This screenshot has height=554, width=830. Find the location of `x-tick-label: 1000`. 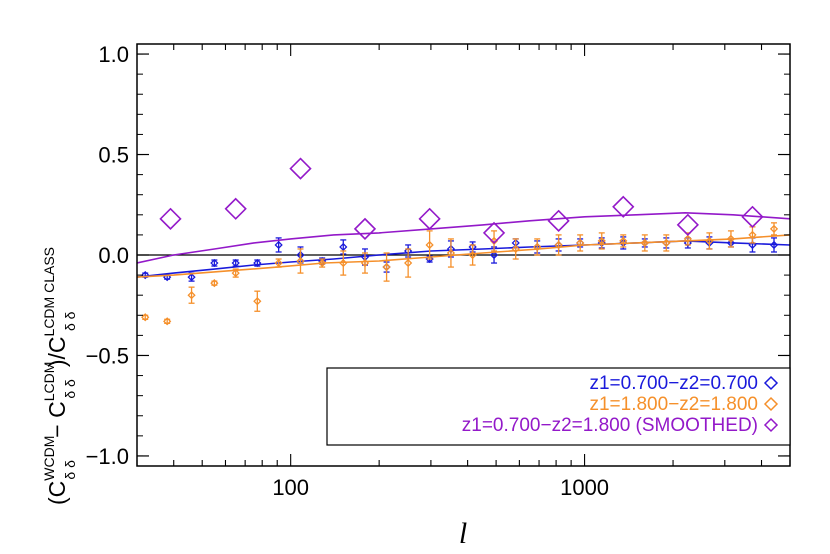

x-tick-label: 1000 is located at coordinates (584, 487).